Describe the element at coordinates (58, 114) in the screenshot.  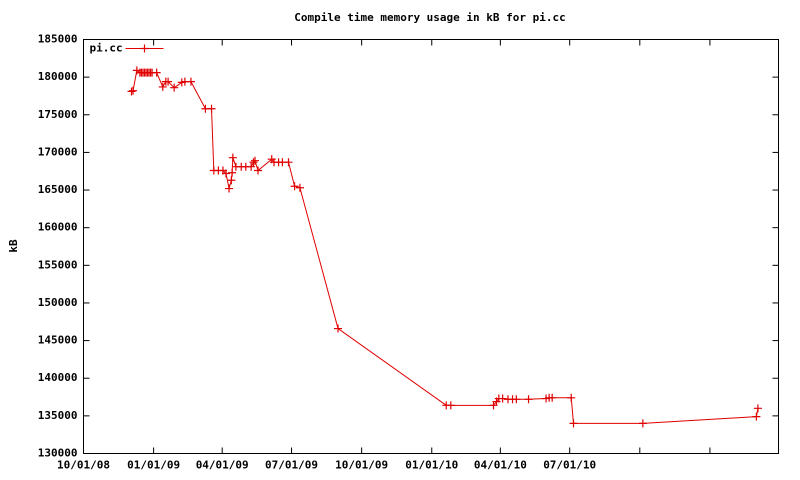
I see `y-tick-label: 175000` at that location.